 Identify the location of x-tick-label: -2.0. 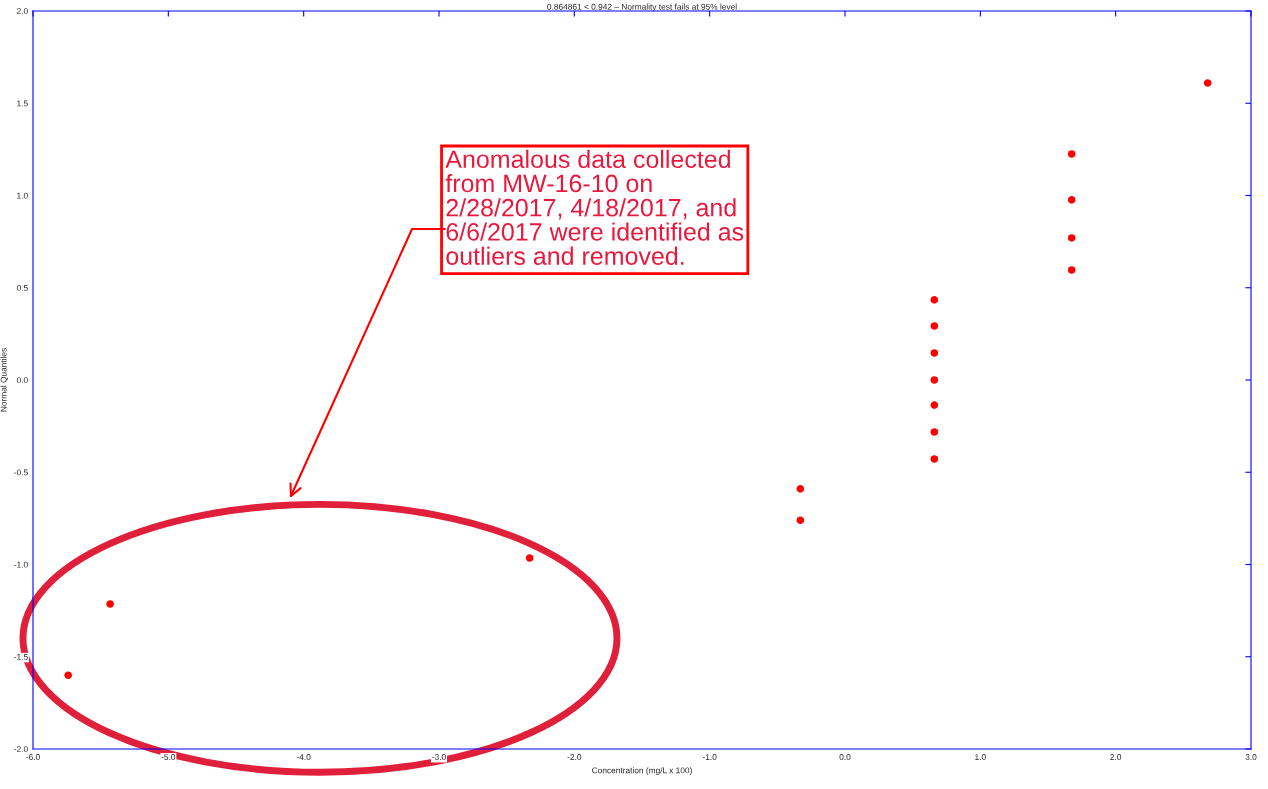
(574, 757).